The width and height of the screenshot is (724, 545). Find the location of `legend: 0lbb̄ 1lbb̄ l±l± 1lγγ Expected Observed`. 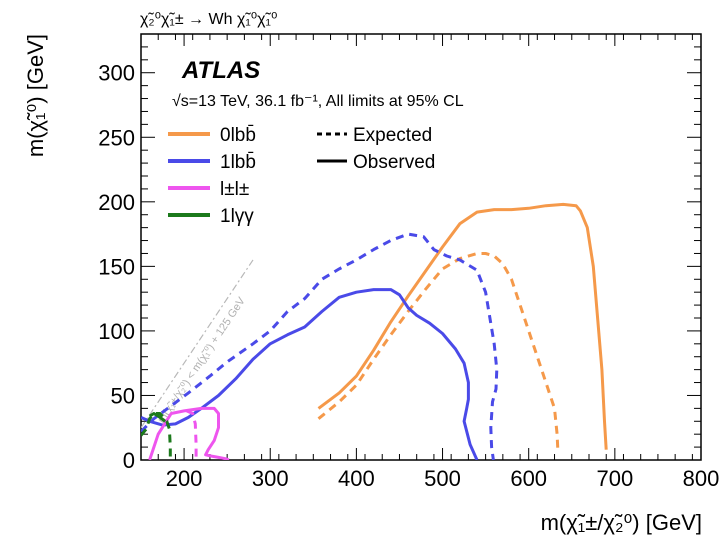

legend: 0lbb̄ 1lbb̄ l±l± 1lγγ Expected Observed is located at coordinates (301, 176).